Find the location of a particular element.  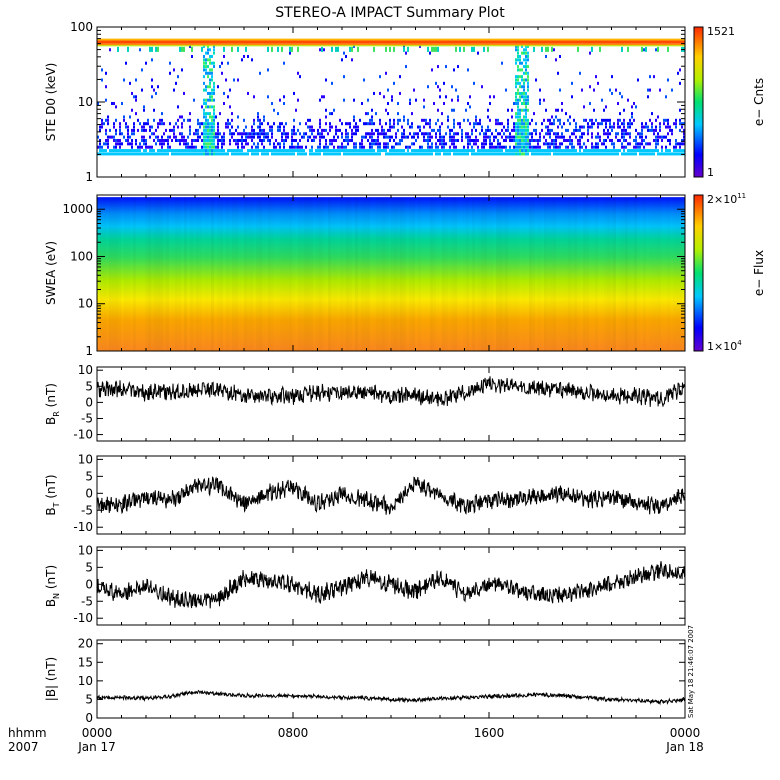

x-tick-label: 0800 is located at coordinates (293, 733).